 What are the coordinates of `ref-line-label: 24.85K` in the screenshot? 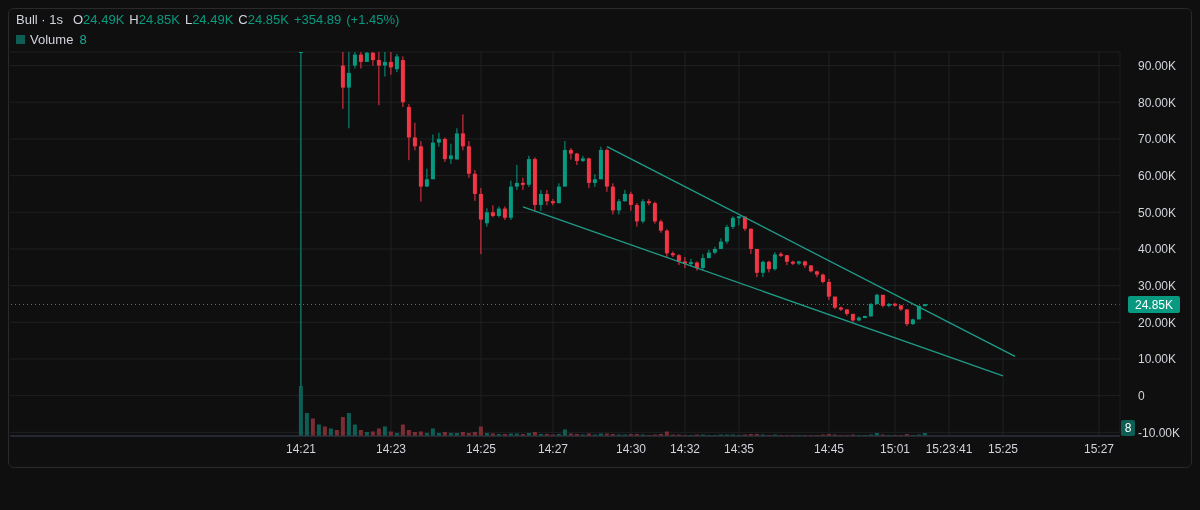 It's located at (1154, 304).